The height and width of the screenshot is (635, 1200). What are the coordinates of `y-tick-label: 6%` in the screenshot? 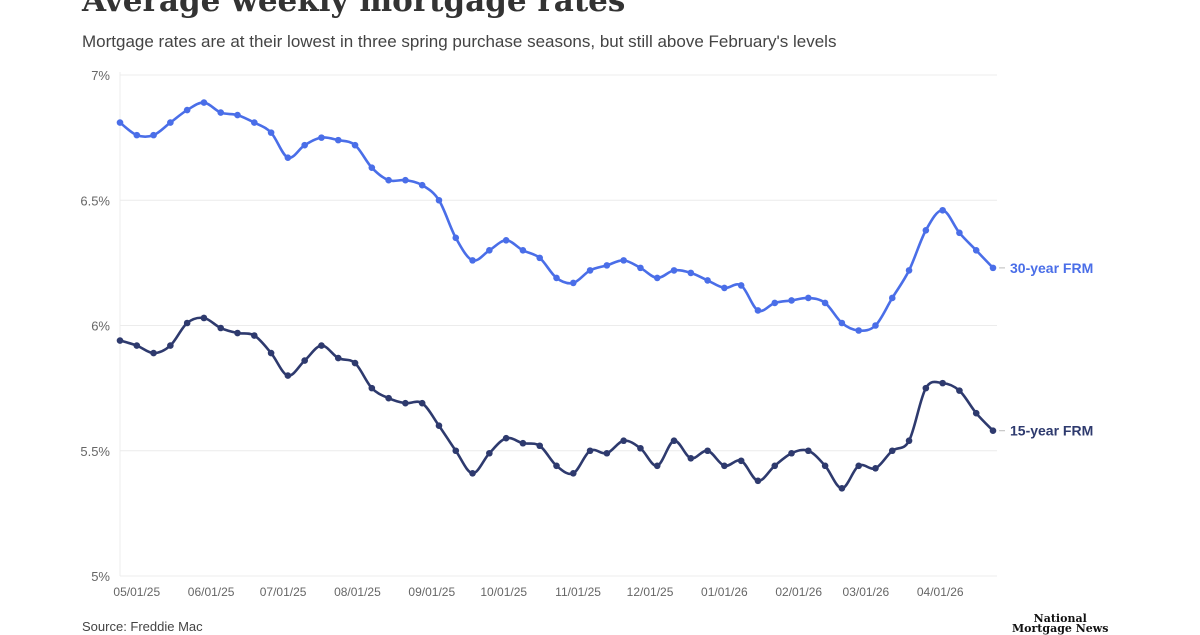 It's located at (100, 326).